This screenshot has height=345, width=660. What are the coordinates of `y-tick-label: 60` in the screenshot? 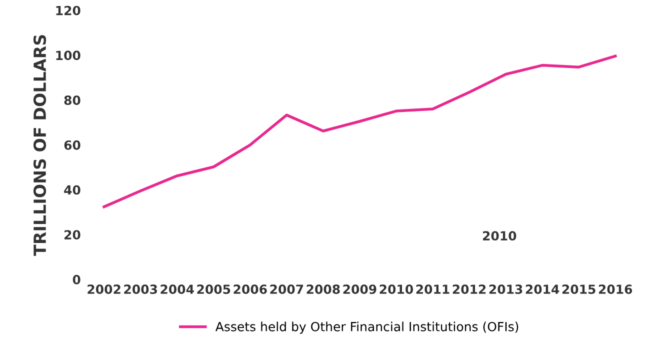 It's located at (72, 145).